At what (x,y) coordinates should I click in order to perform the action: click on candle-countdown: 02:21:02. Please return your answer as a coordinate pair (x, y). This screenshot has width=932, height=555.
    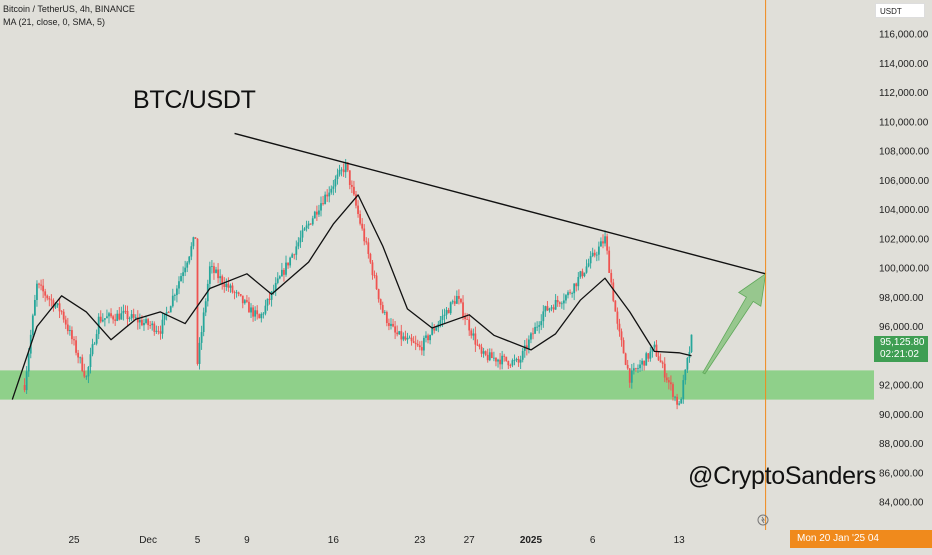
    Looking at the image, I should click on (899, 354).